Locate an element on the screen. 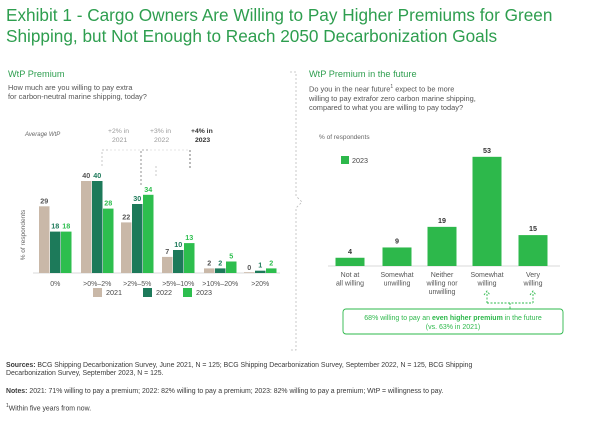 This screenshot has width=591, height=423. bar-value-2021-0: 29 is located at coordinates (44, 200).